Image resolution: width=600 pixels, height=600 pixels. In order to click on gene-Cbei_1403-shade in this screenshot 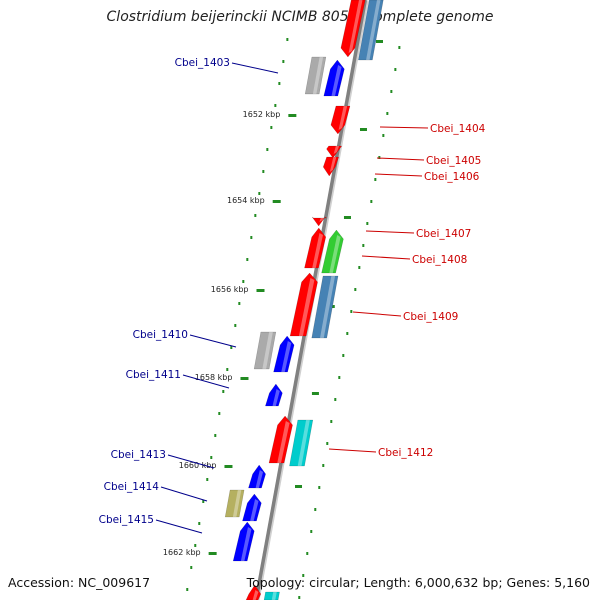, I will do `click(336, 80)`.